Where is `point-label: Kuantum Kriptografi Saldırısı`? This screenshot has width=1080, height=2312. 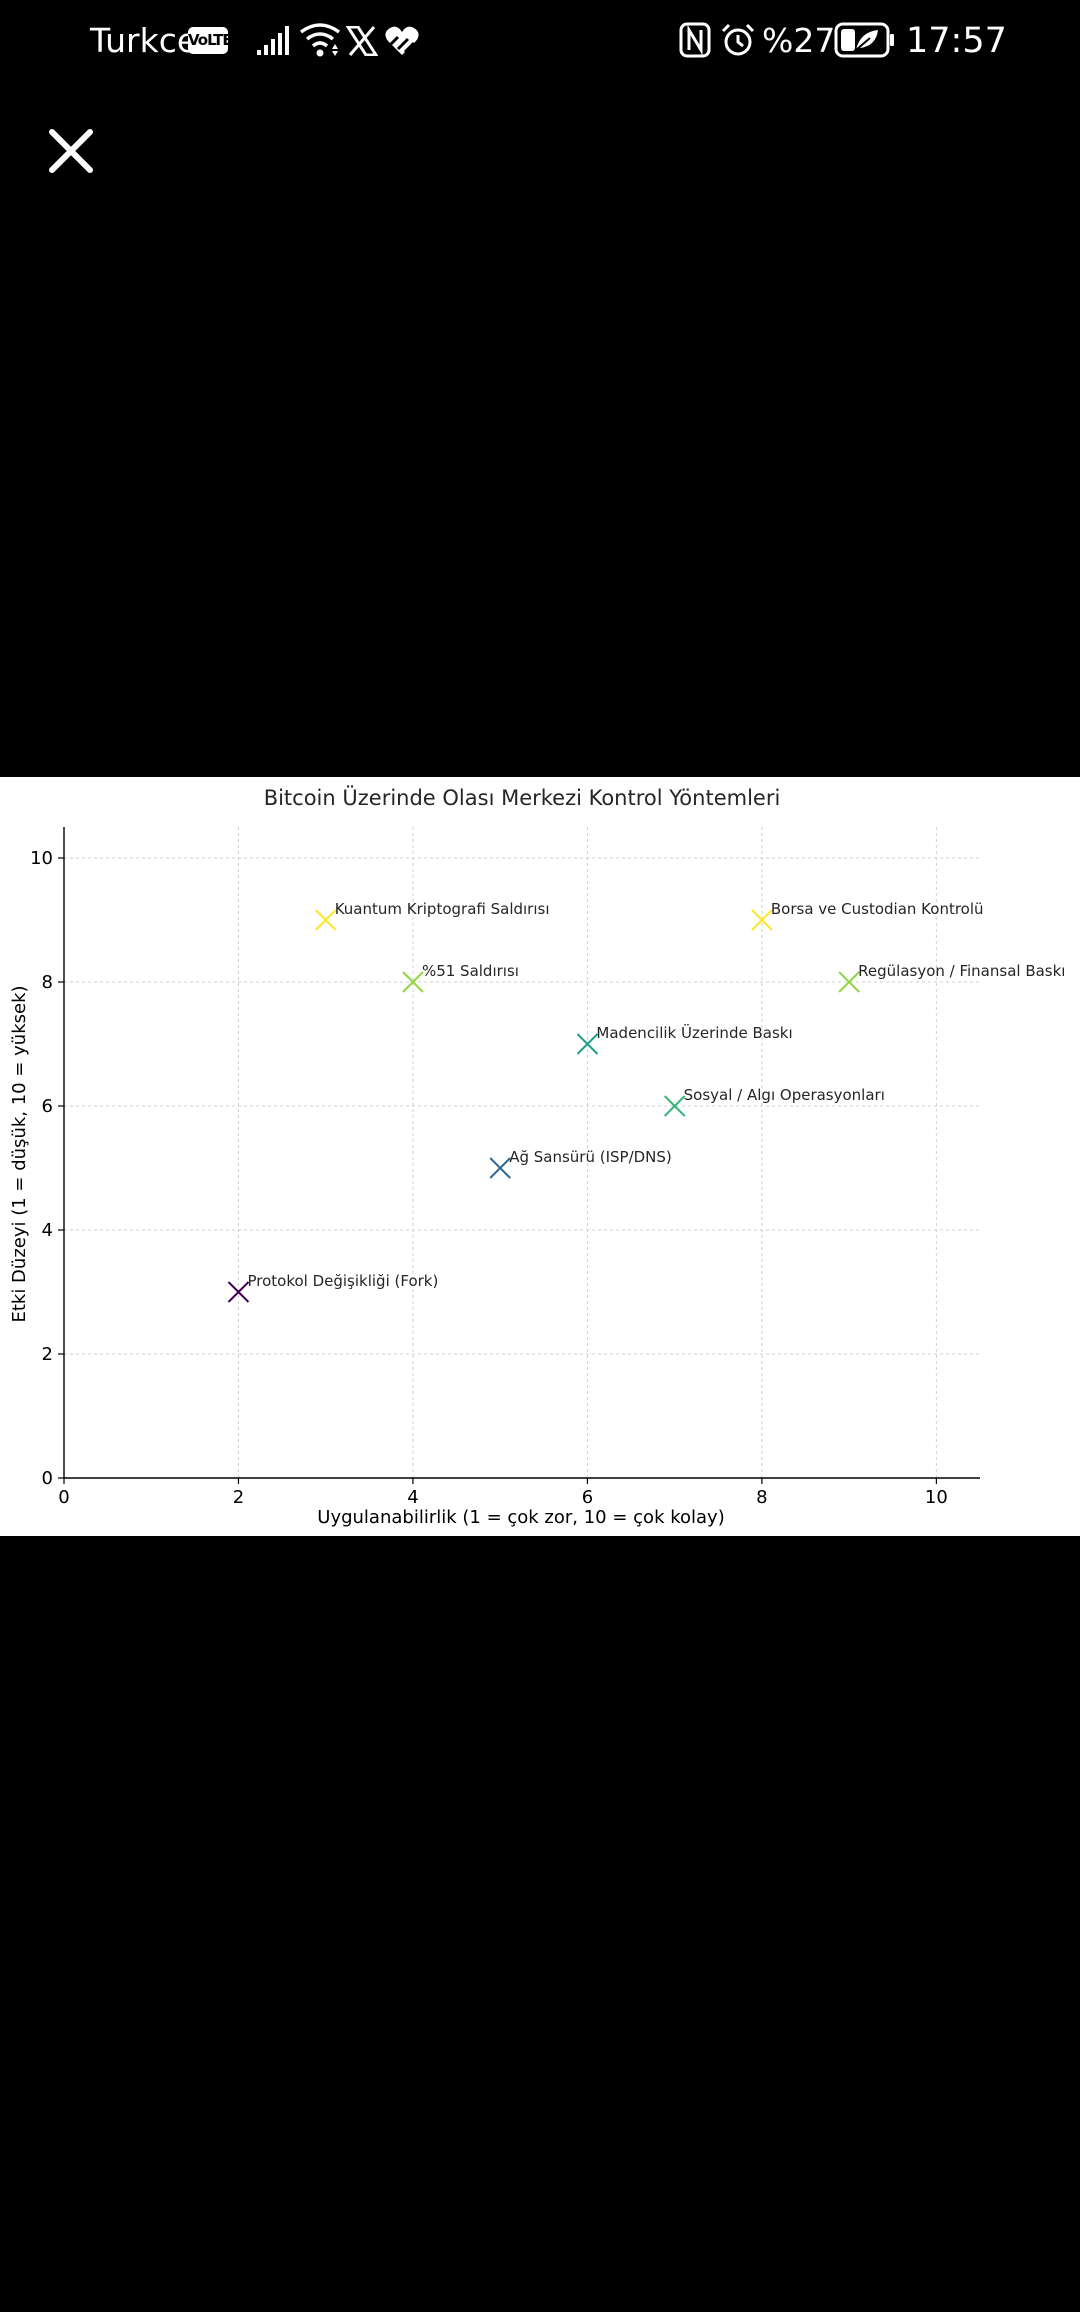 point-label: Kuantum Kriptografi Saldırısı is located at coordinates (442, 909).